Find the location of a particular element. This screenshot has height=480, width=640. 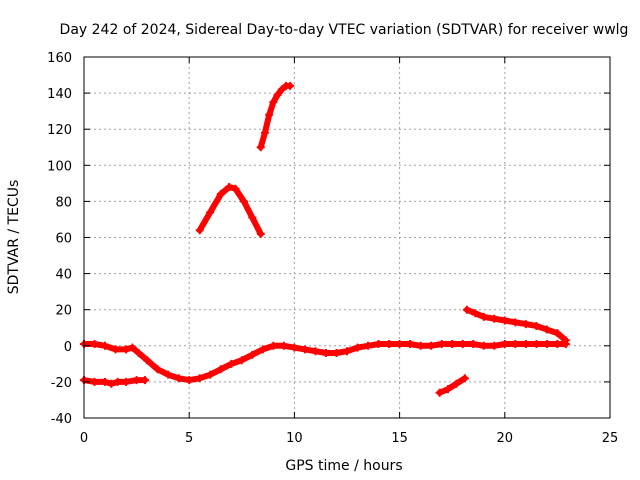

series-negative-segment is located at coordinates (452, 385).